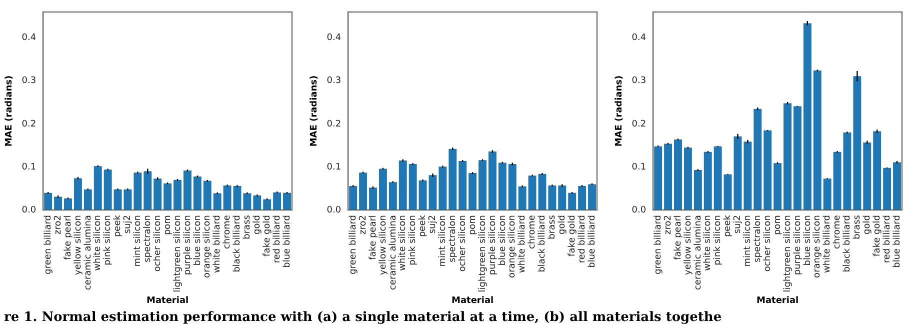 The width and height of the screenshot is (910, 330). Describe the element at coordinates (867, 224) in the screenshot. I see `x-tick-label: gold` at that location.